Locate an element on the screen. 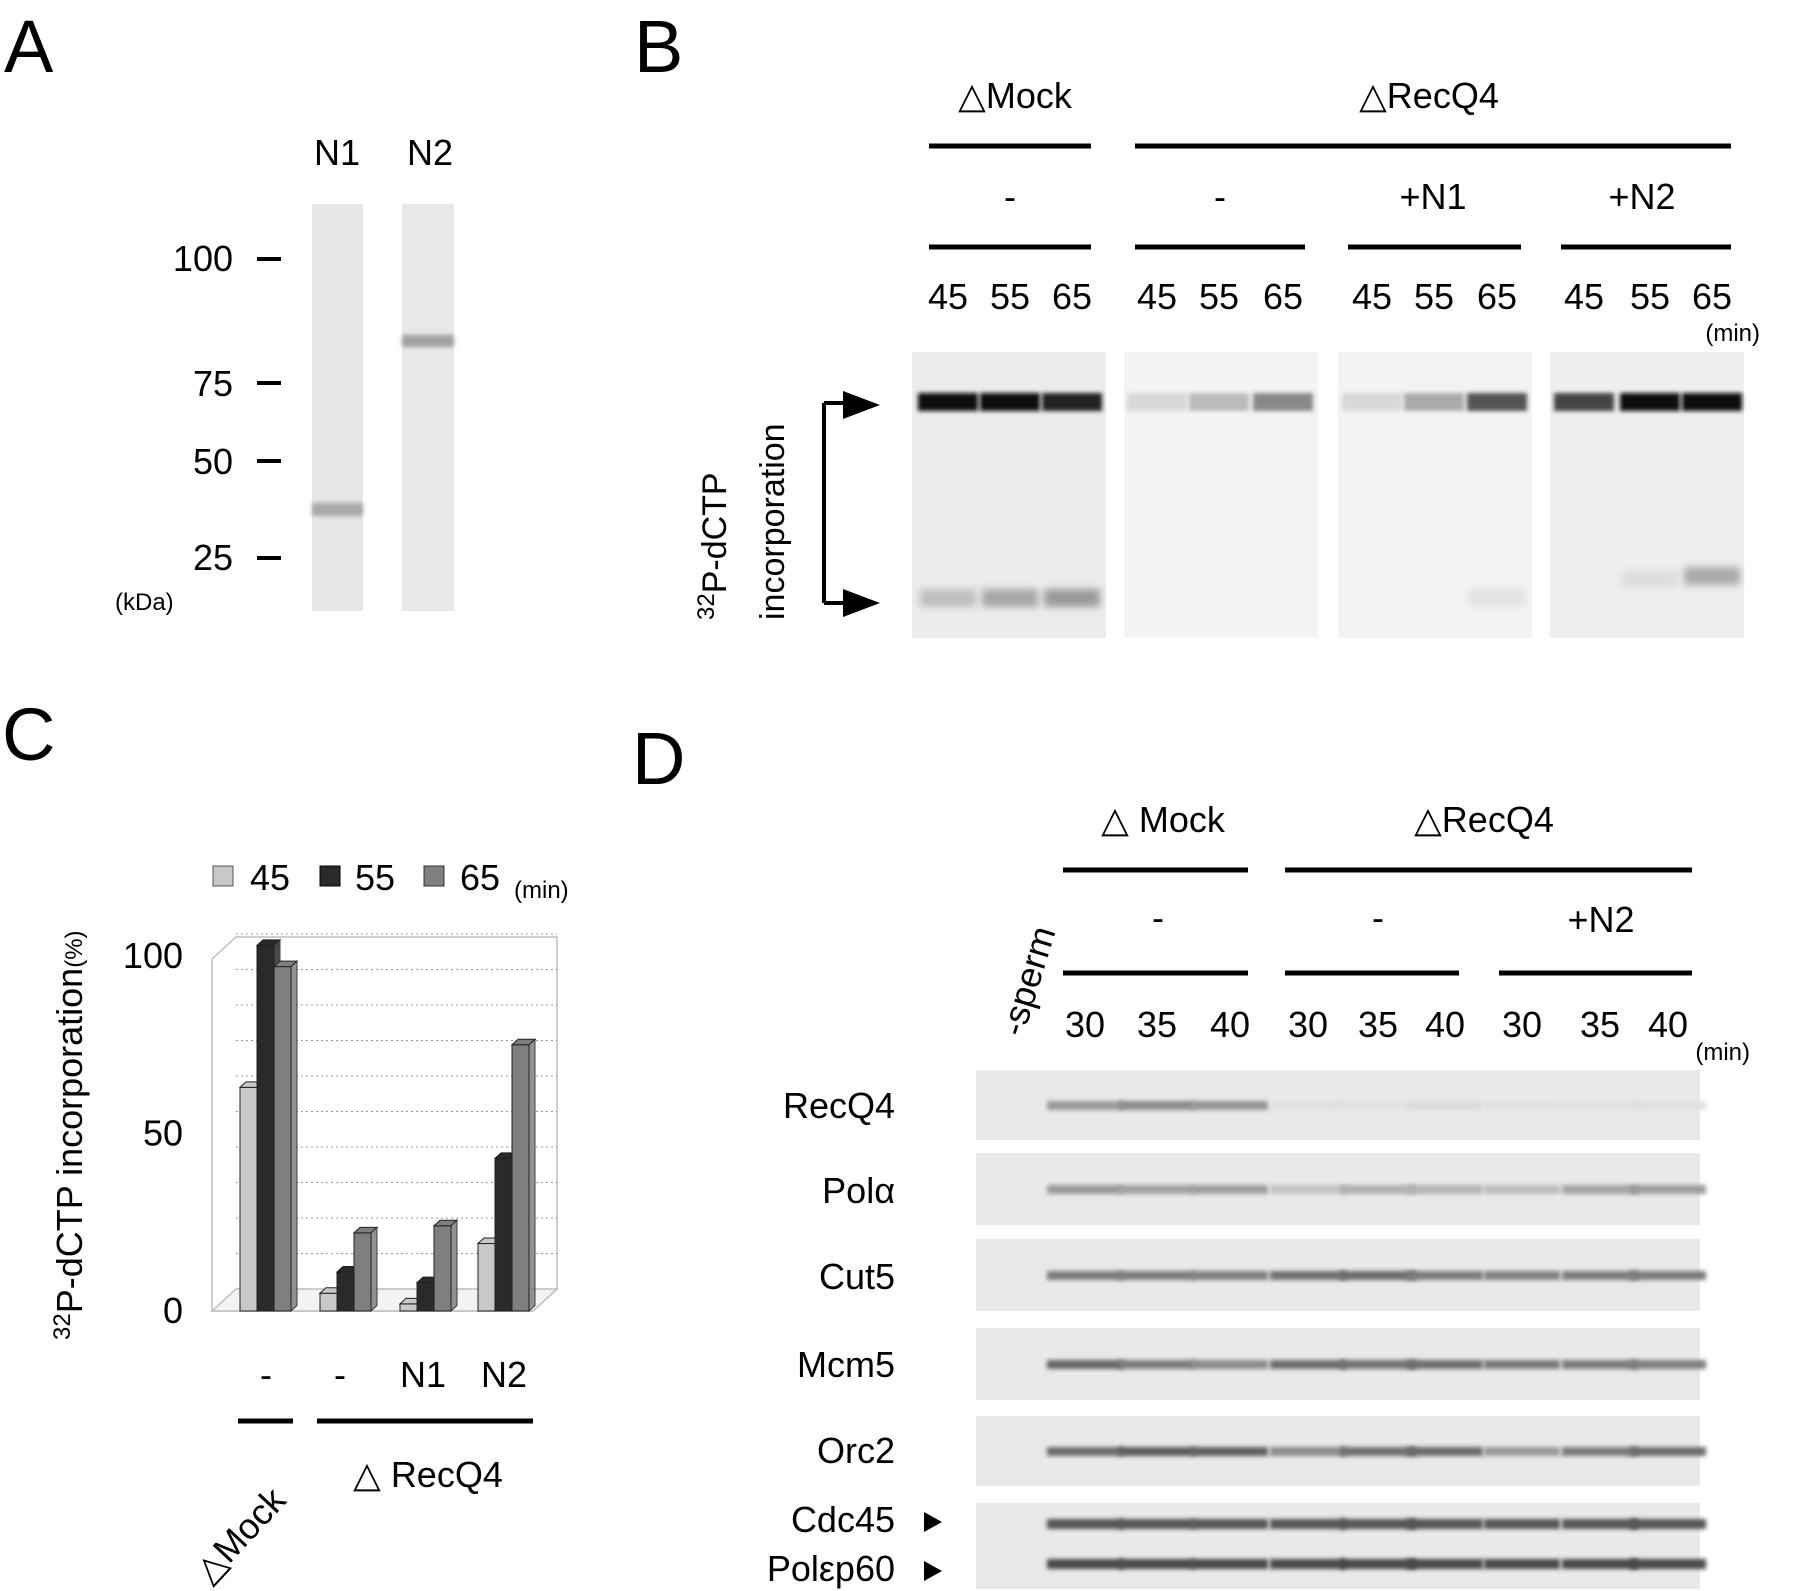 The image size is (1800, 1591). group-mock-label: △ Mock is located at coordinates (1163, 819).